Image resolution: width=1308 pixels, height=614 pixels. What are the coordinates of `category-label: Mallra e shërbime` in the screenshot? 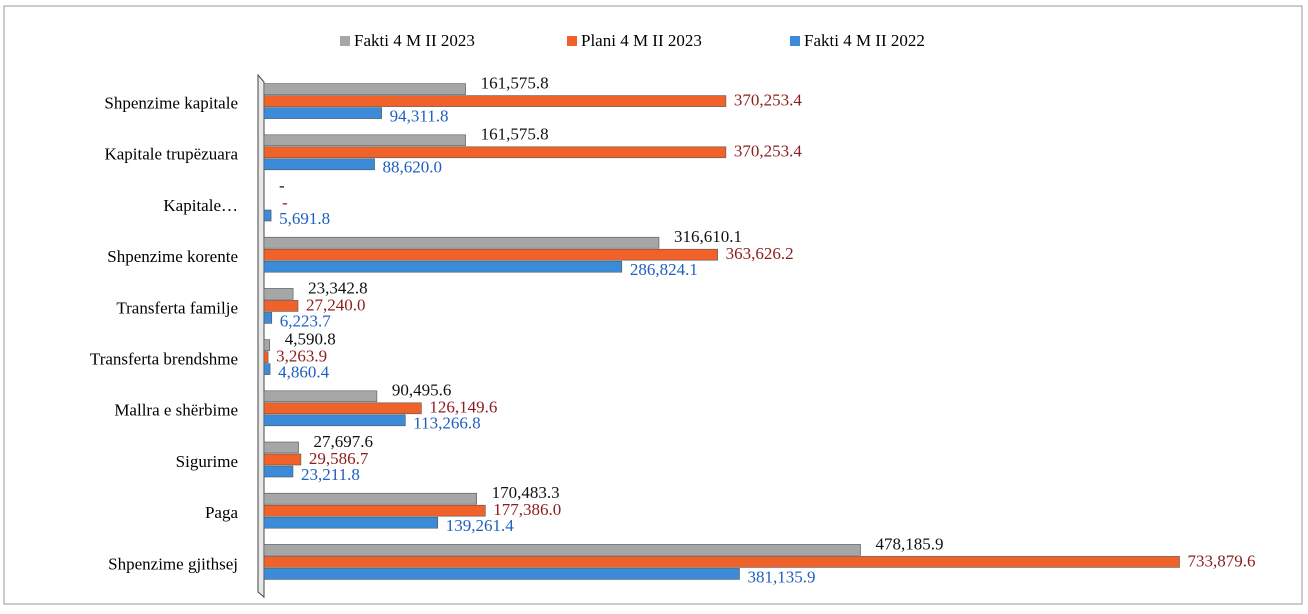 It's located at (176, 410).